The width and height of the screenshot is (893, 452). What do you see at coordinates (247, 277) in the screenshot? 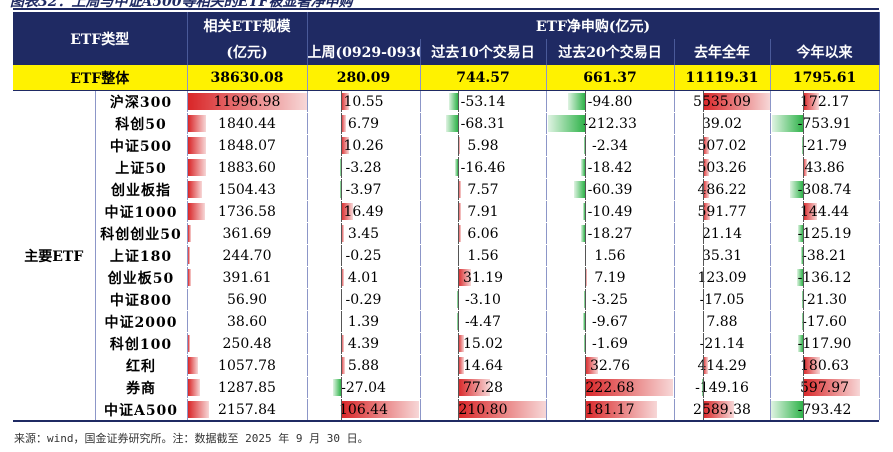
I see `value-text: 391.61` at bounding box center [247, 277].